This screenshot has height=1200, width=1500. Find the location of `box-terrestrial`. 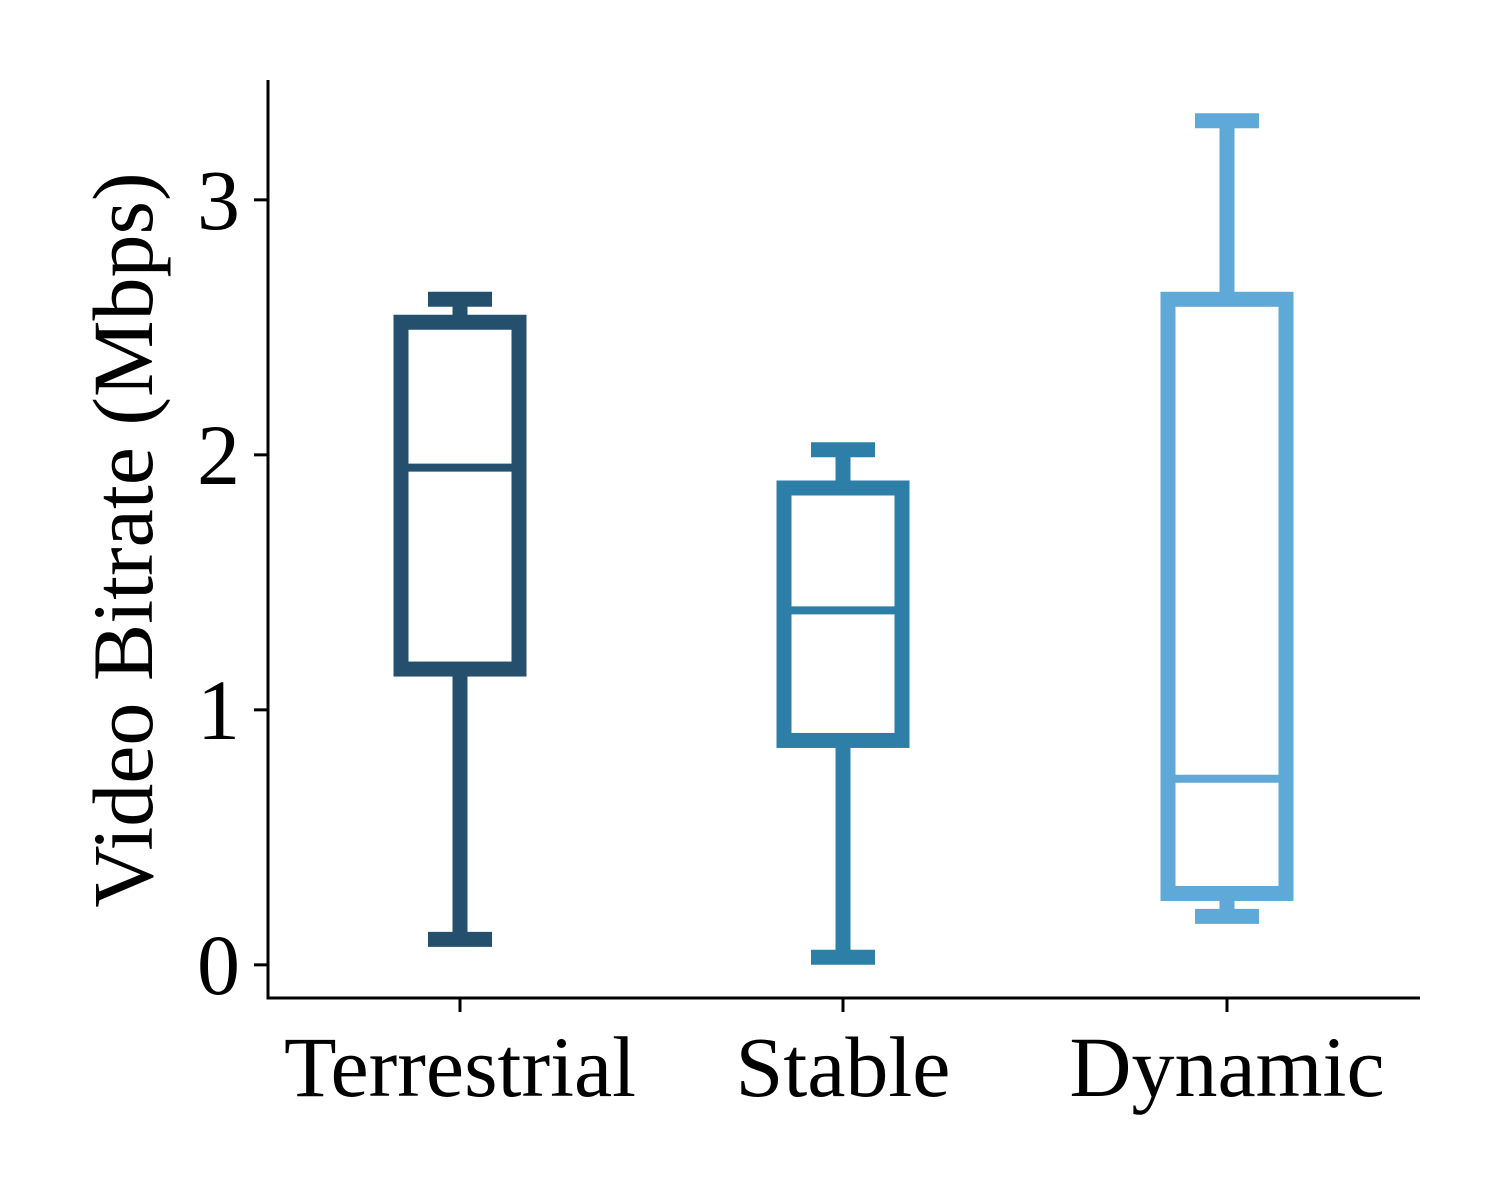

box-terrestrial is located at coordinates (460, 619).